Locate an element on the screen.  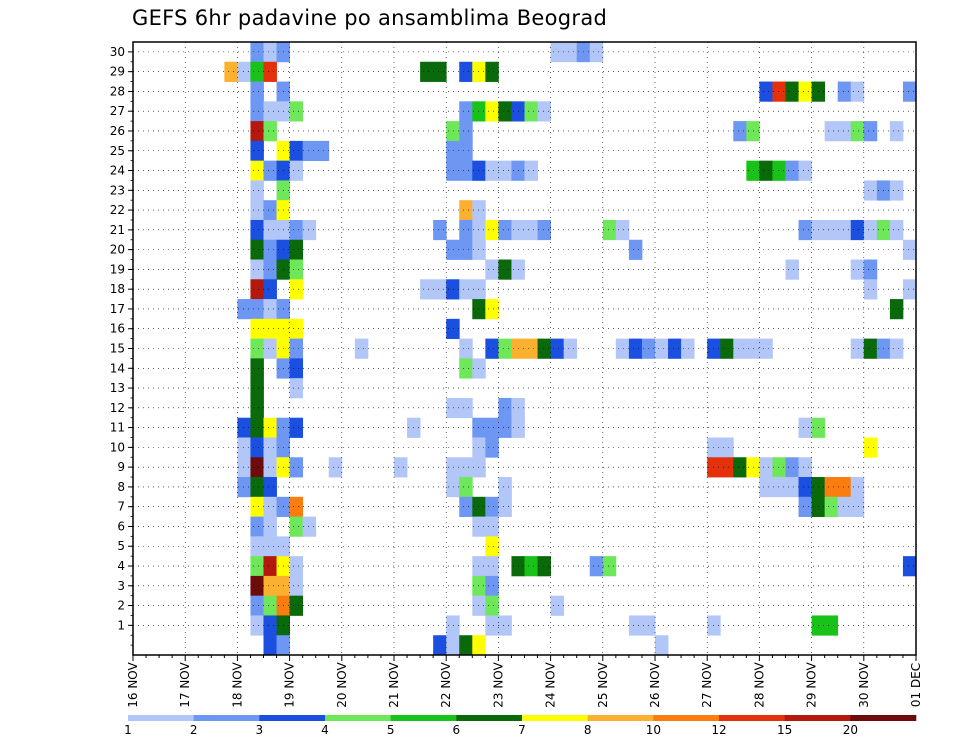
y-tick-label: 26 is located at coordinates (117, 131).